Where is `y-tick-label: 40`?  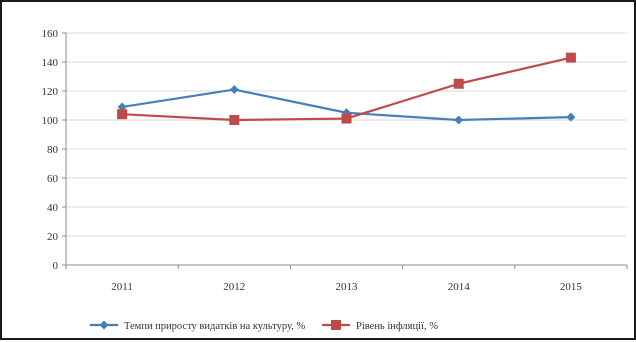
y-tick-label: 40 is located at coordinates (53, 208).